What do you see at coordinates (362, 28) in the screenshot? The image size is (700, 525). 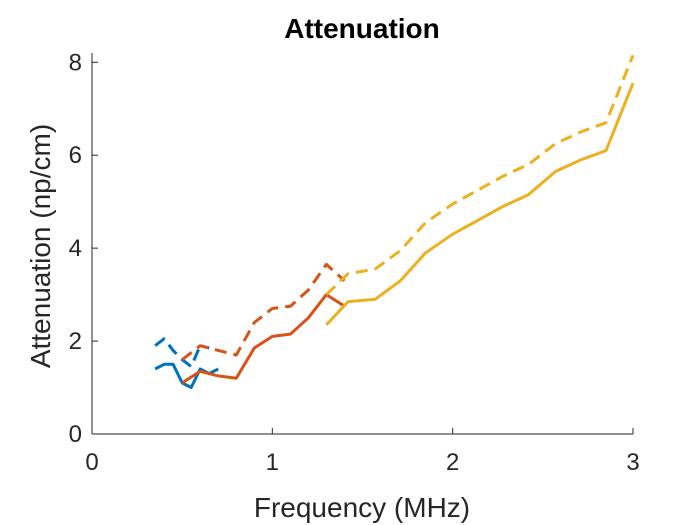 I see `chart-title: Attenuation` at bounding box center [362, 28].